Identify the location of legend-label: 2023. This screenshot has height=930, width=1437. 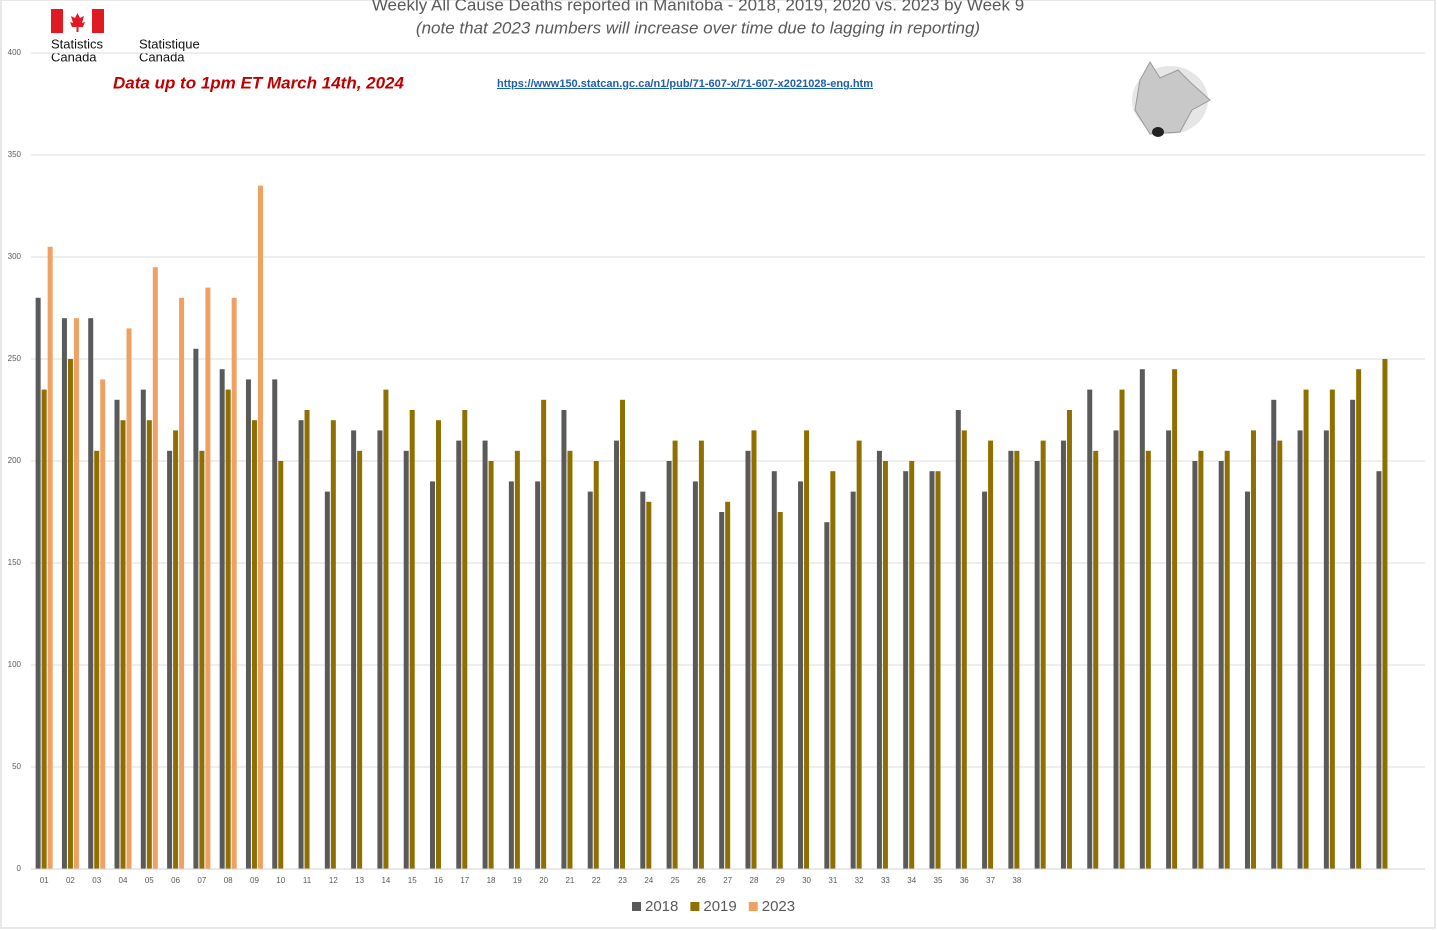
(778, 906).